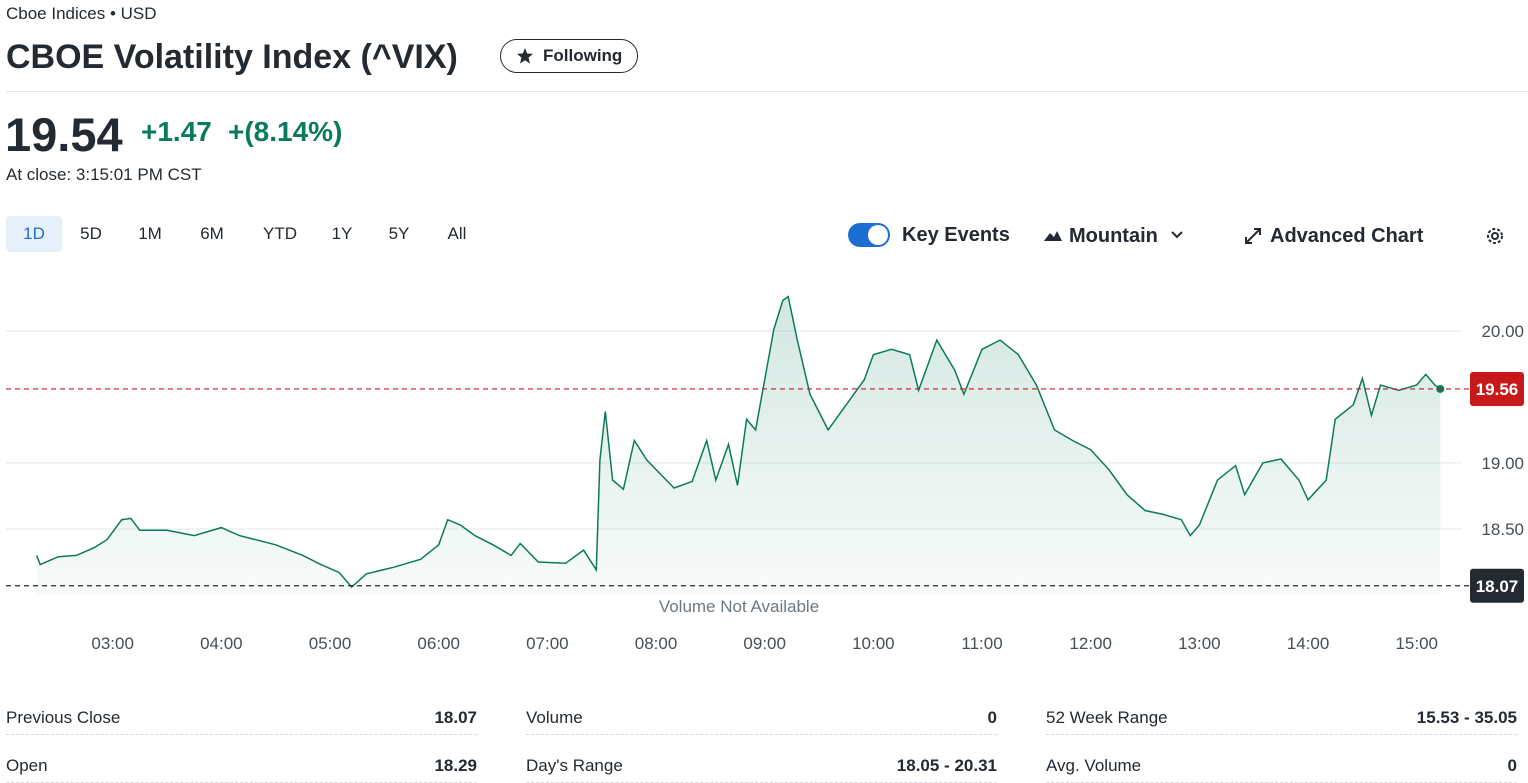 This screenshot has height=783, width=1528. What do you see at coordinates (1416, 643) in the screenshot?
I see `x-tick-label: 15:00` at bounding box center [1416, 643].